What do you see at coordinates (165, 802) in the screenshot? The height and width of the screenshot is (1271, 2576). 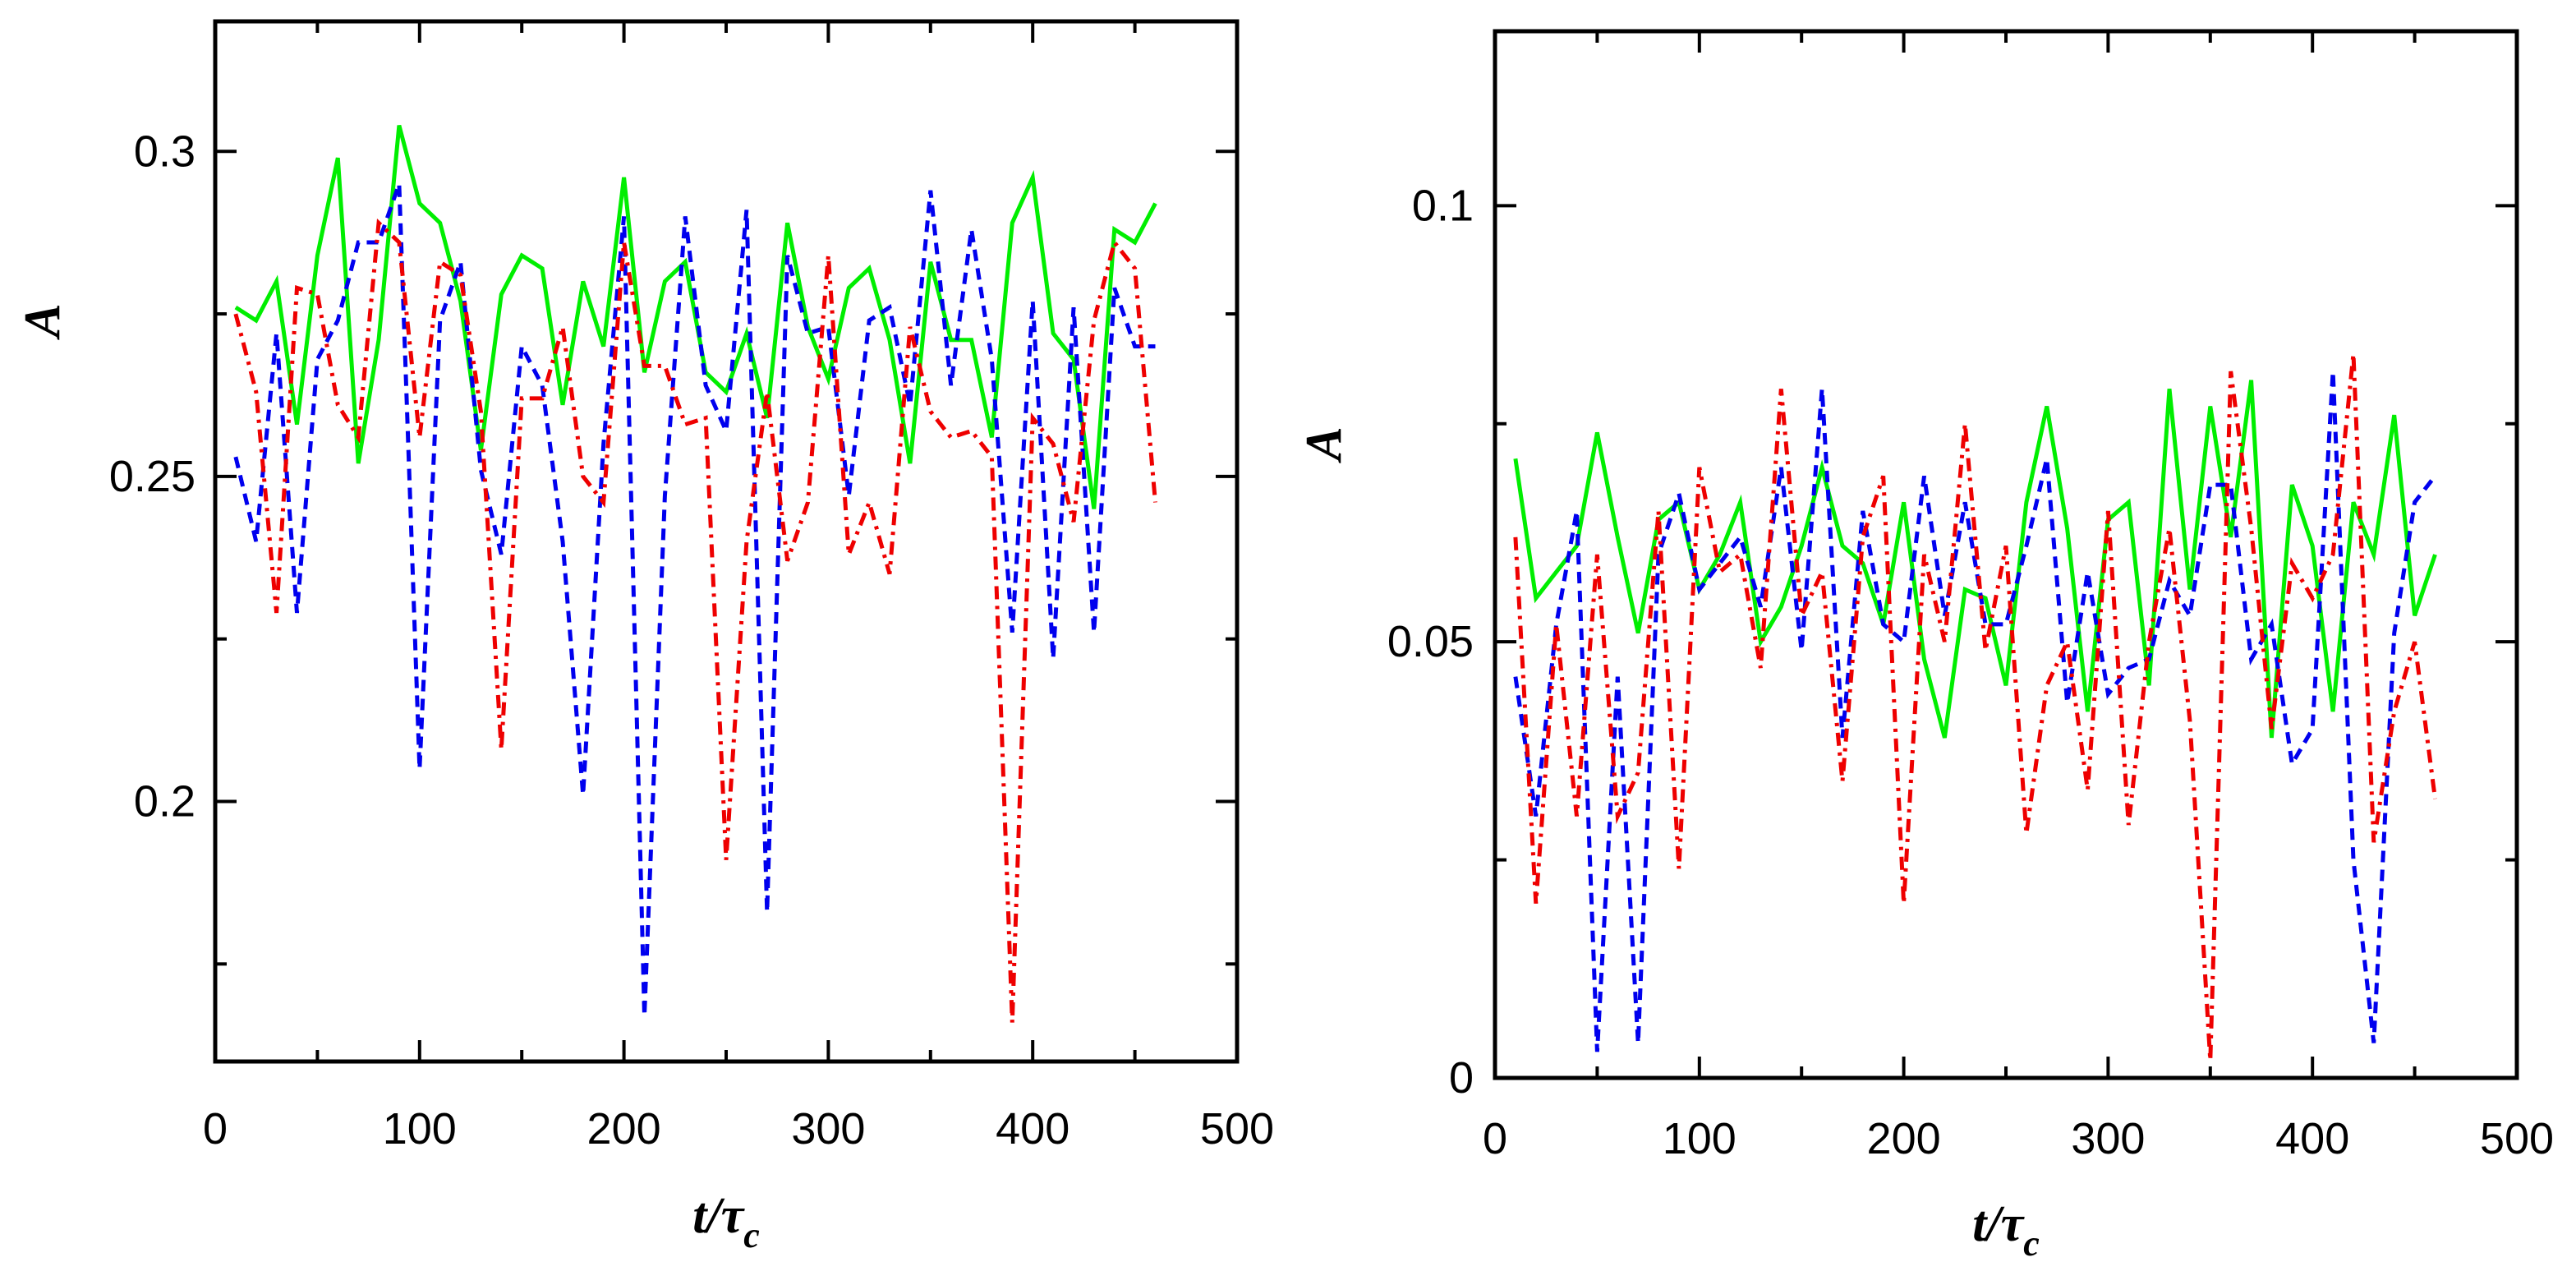 I see `left-y-tick-label: 0.2` at bounding box center [165, 802].